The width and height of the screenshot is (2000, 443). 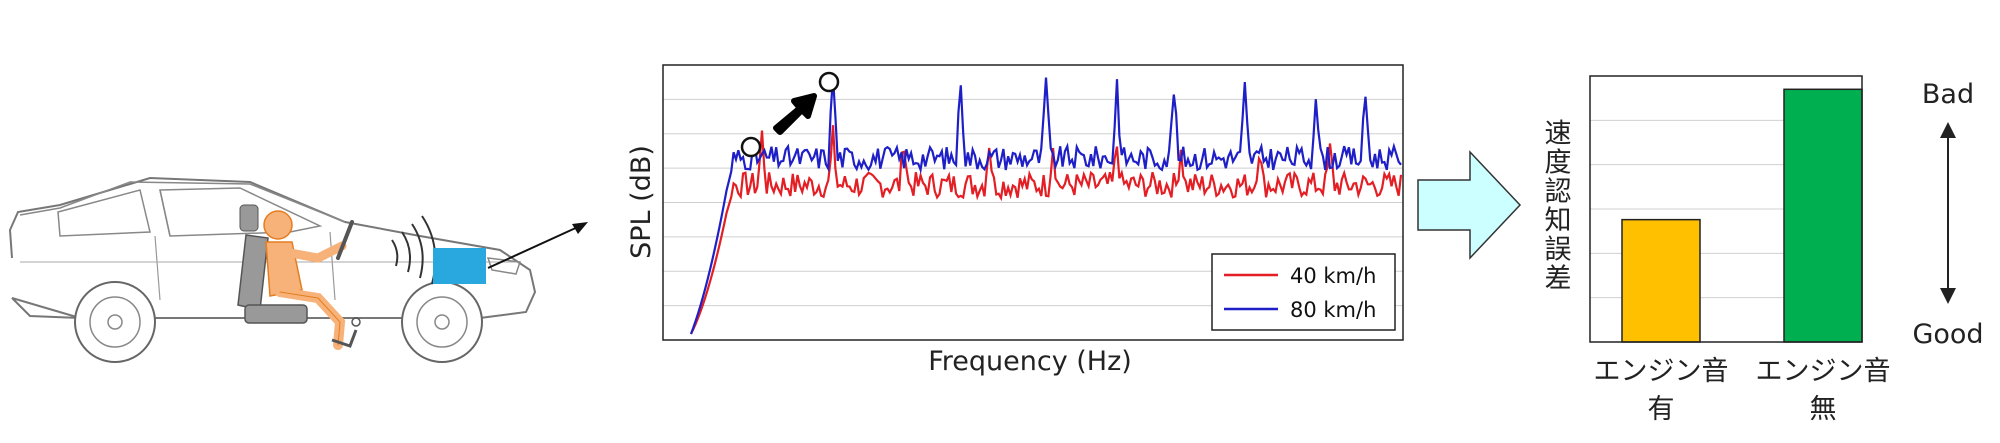 What do you see at coordinates (1947, 334) in the screenshot?
I see `scale-bottom-label: Good` at bounding box center [1947, 334].